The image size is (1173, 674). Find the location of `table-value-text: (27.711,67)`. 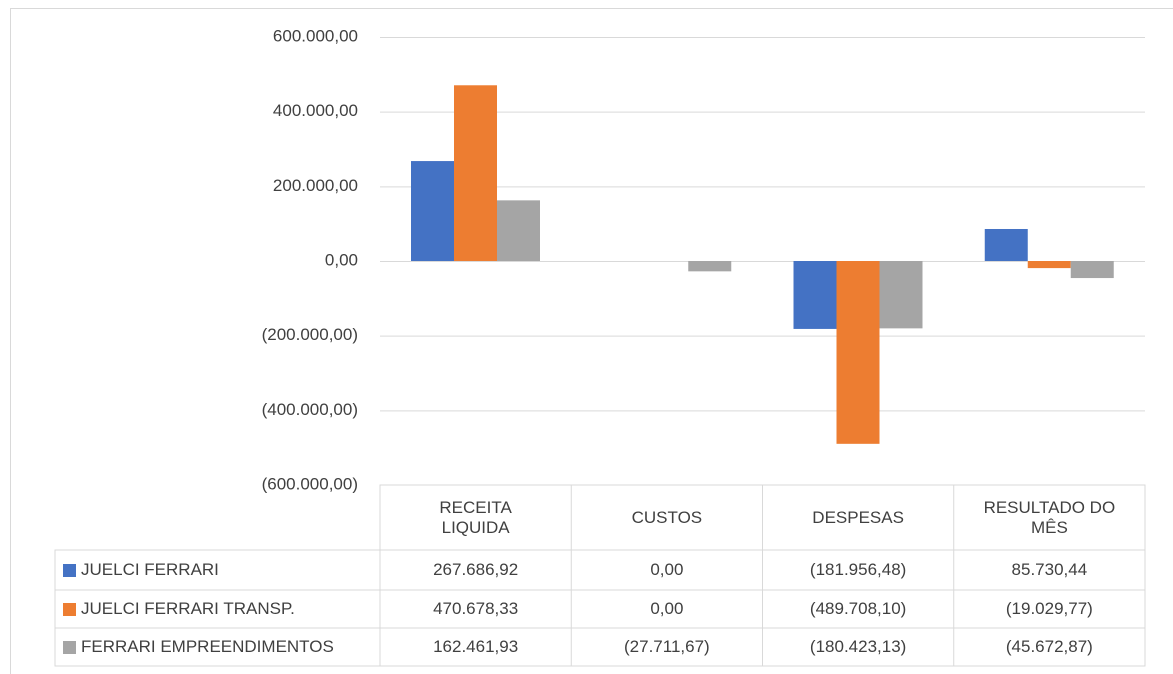

table-value-text: (27.711,67) is located at coordinates (667, 646).